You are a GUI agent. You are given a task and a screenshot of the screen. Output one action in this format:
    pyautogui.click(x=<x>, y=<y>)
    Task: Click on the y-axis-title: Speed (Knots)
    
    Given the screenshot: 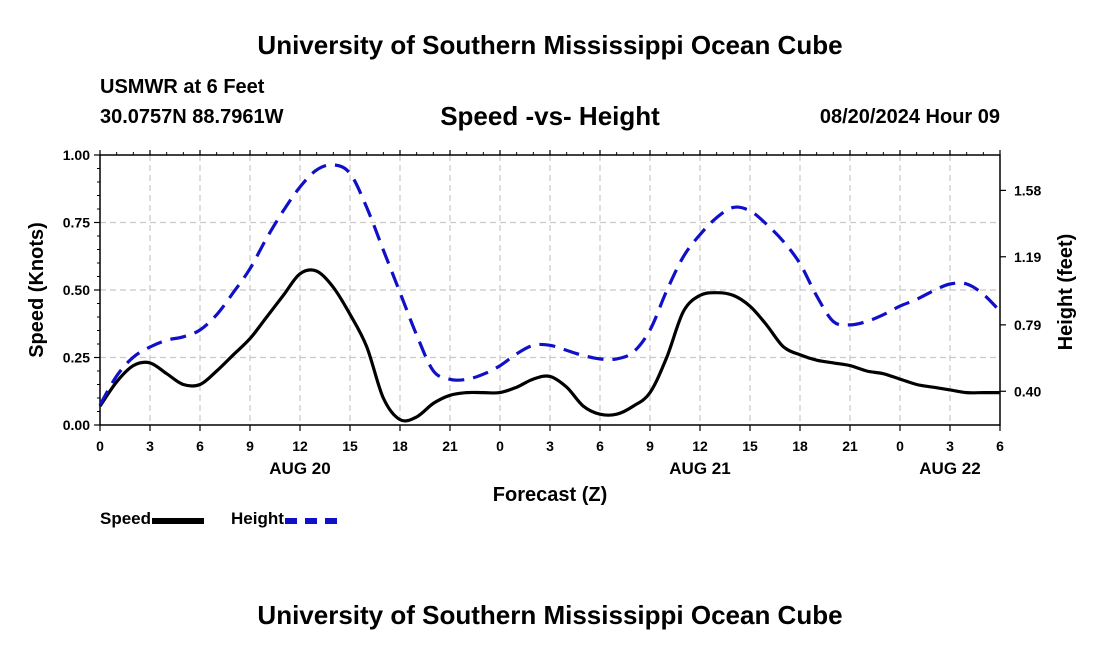 What is the action you would take?
    pyautogui.click(x=37, y=290)
    